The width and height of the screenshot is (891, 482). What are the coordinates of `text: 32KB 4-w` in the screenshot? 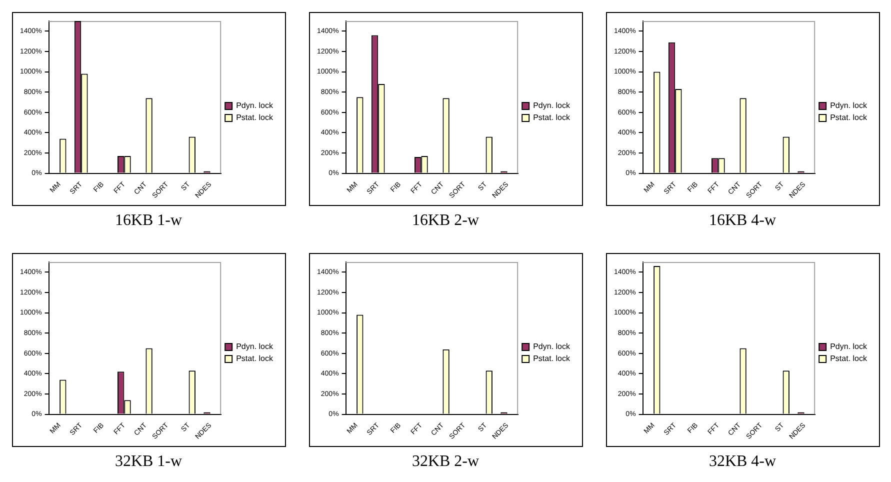 It's located at (743, 462).